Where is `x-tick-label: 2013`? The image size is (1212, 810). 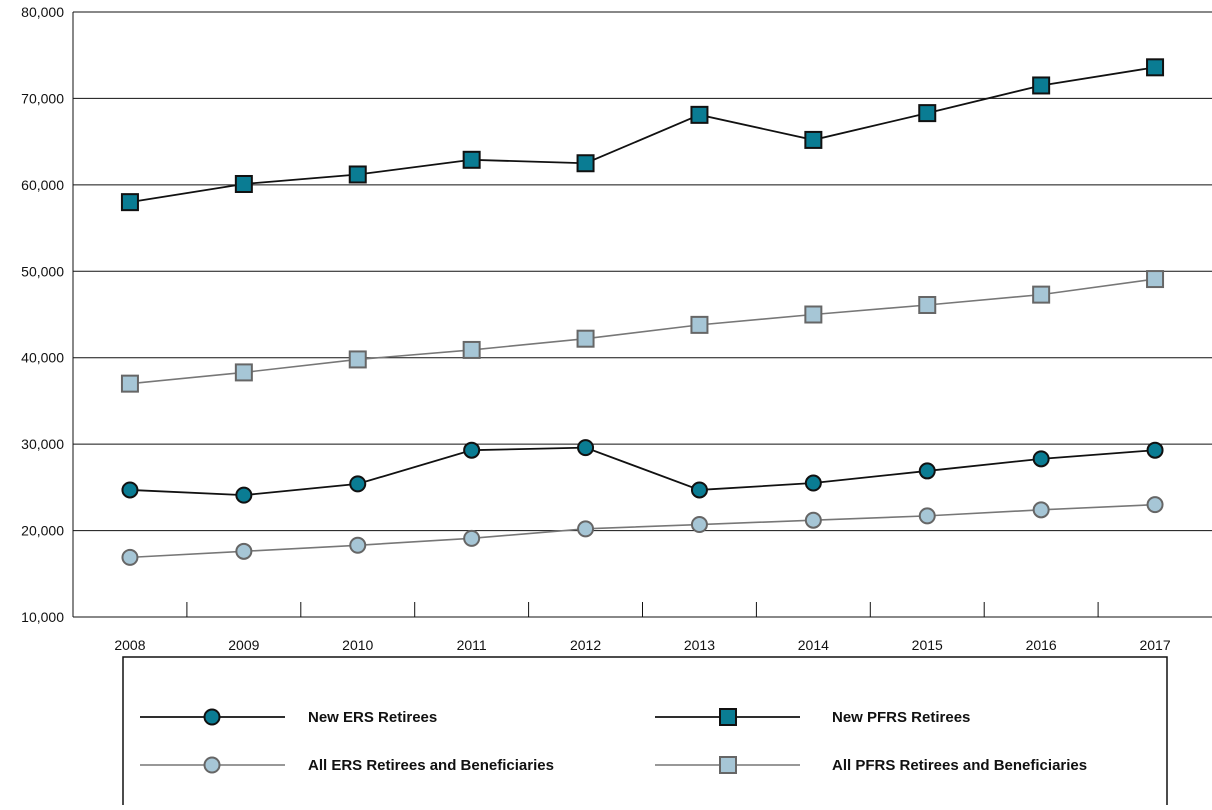
x-tick-label: 2013 is located at coordinates (699, 645).